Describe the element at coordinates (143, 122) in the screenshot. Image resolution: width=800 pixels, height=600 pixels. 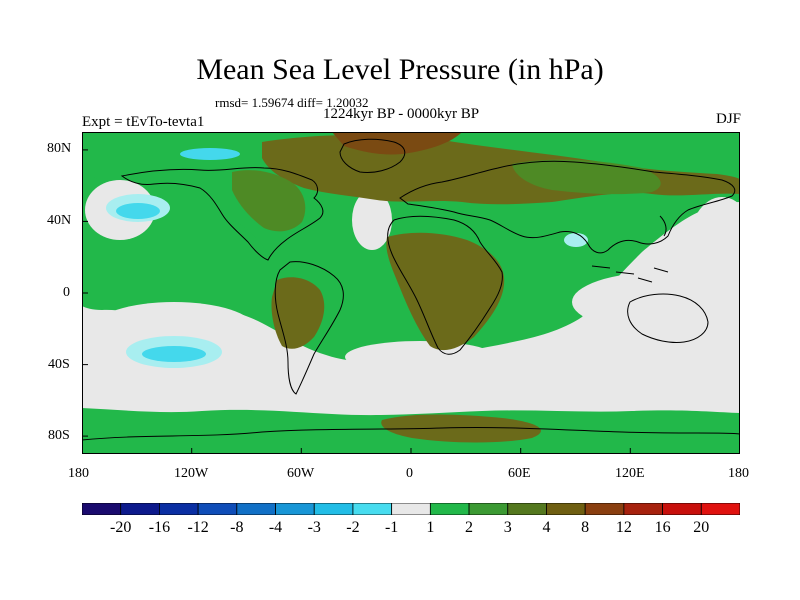
I see `experiment-label: Expt = tEvTo-tevta1` at that location.